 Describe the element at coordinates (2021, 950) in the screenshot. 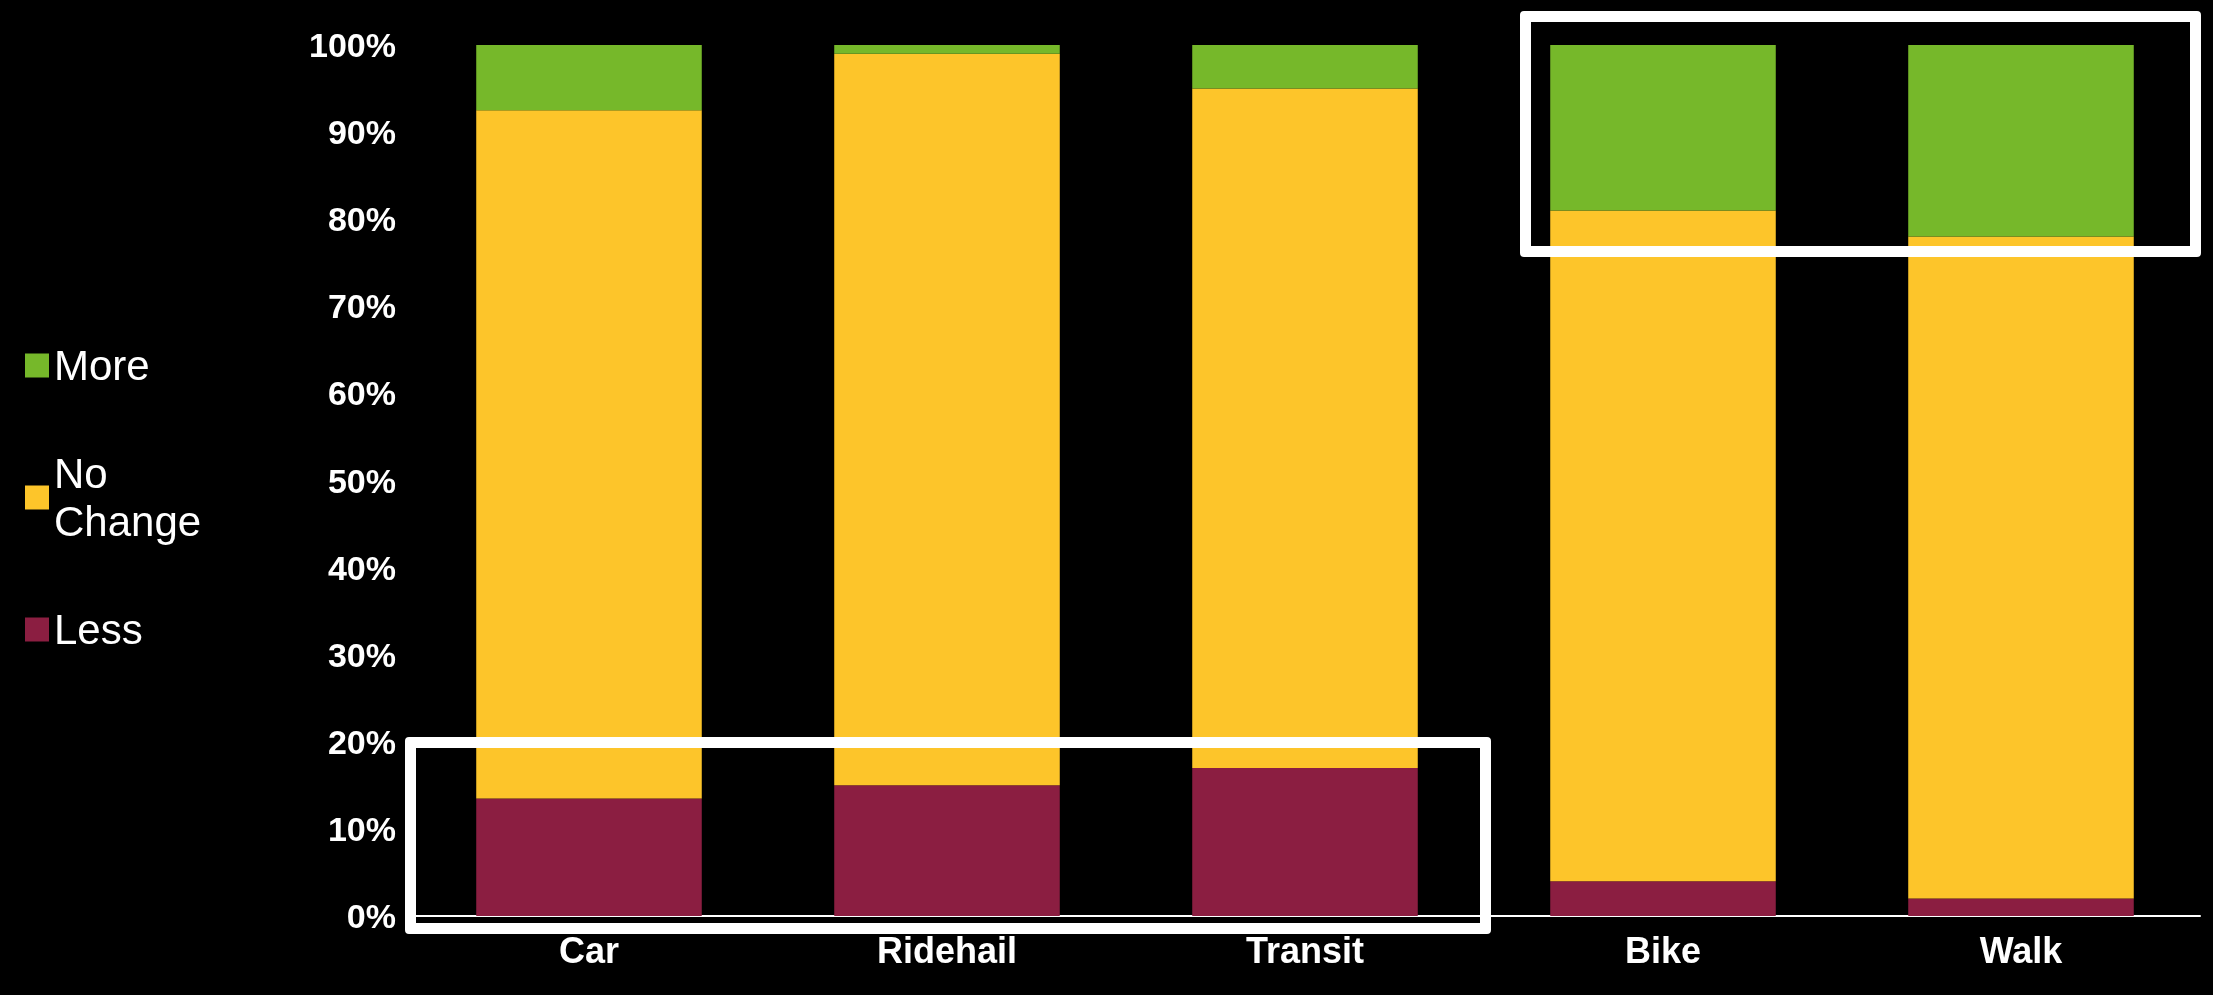

I see `x-tick-label: Walk` at that location.